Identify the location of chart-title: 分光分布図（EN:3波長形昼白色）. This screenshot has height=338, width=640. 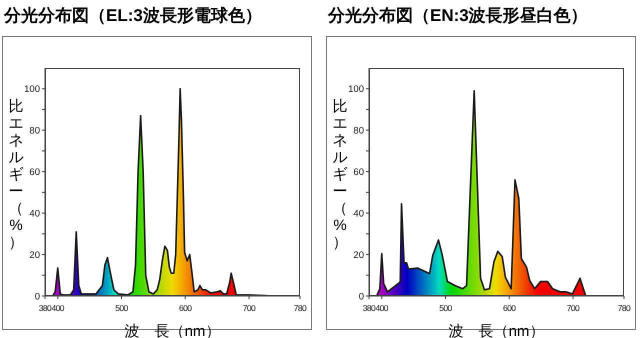
(458, 16).